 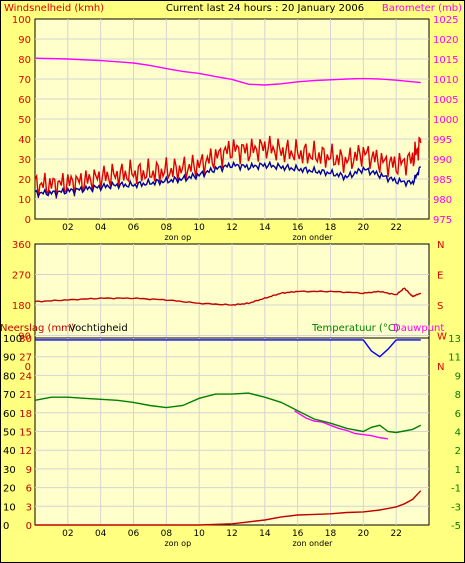 What do you see at coordinates (28, 220) in the screenshot?
I see `wind-tick-label: 0` at bounding box center [28, 220].